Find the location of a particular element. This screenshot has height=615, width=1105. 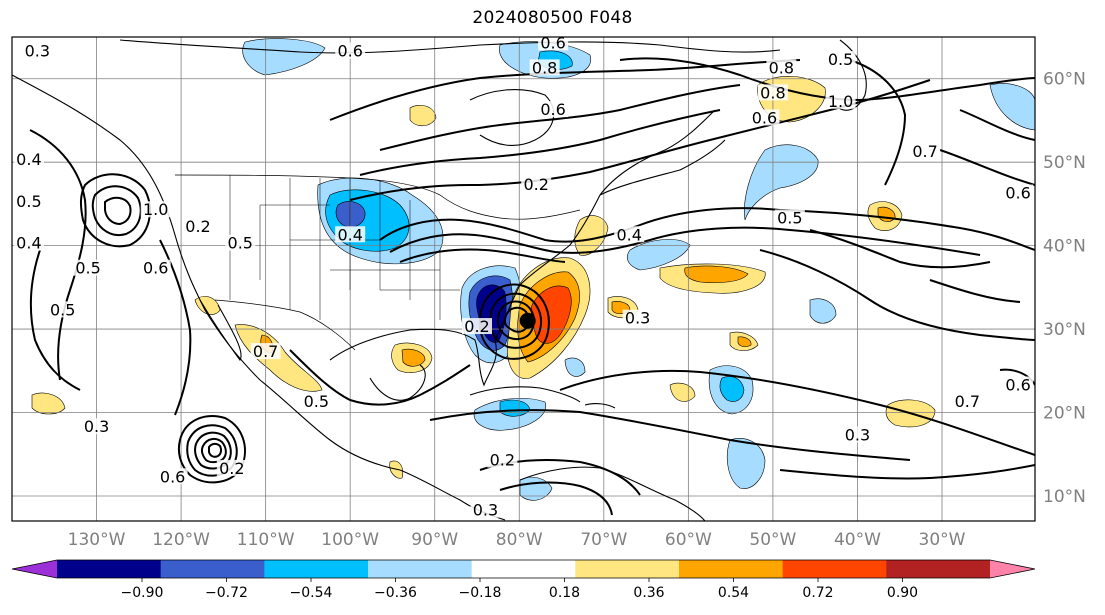

negative-anomaly-cuba is located at coordinates (575, 367).